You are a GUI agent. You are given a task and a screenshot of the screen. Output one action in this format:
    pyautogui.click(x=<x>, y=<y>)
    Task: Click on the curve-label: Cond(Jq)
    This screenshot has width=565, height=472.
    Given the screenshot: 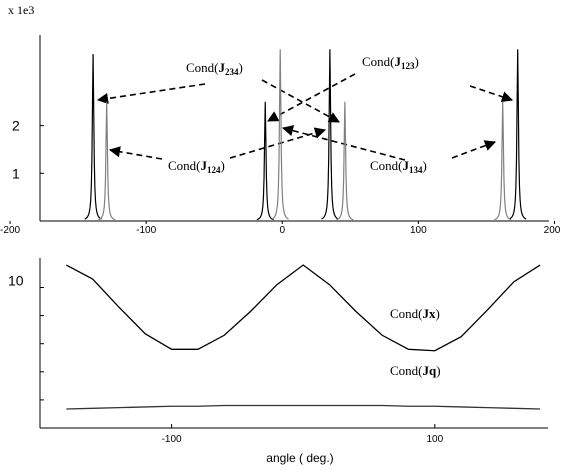 What is the action you would take?
    pyautogui.click(x=415, y=370)
    